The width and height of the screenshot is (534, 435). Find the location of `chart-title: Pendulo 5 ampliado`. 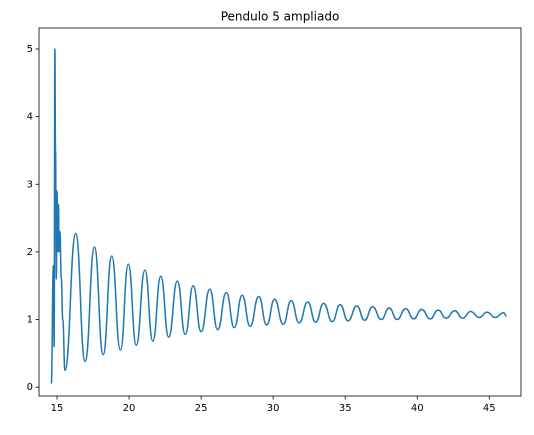

chart-title: Pendulo 5 ampliado is located at coordinates (280, 17).